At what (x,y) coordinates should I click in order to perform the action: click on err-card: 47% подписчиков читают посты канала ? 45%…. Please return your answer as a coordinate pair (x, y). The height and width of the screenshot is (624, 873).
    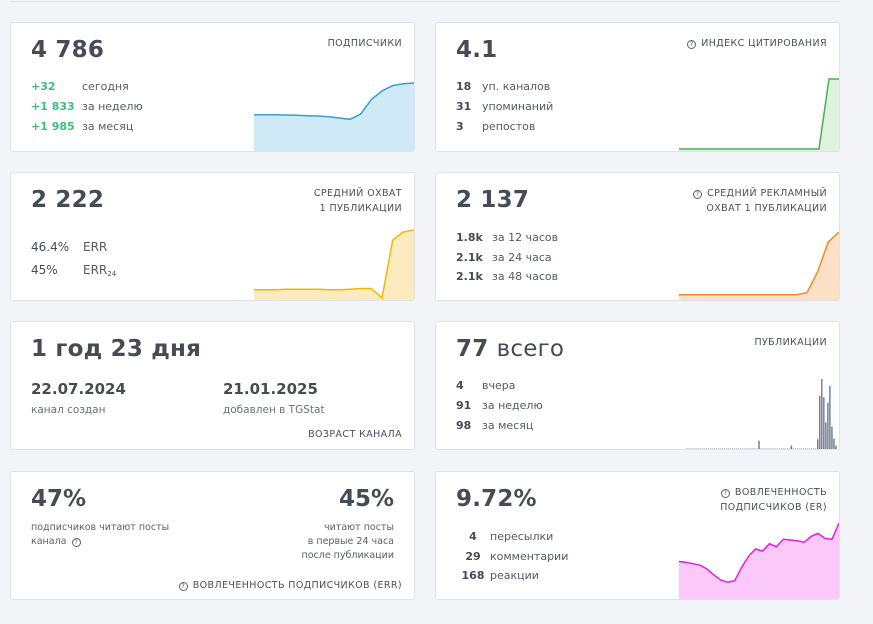
    Looking at the image, I should click on (212, 535).